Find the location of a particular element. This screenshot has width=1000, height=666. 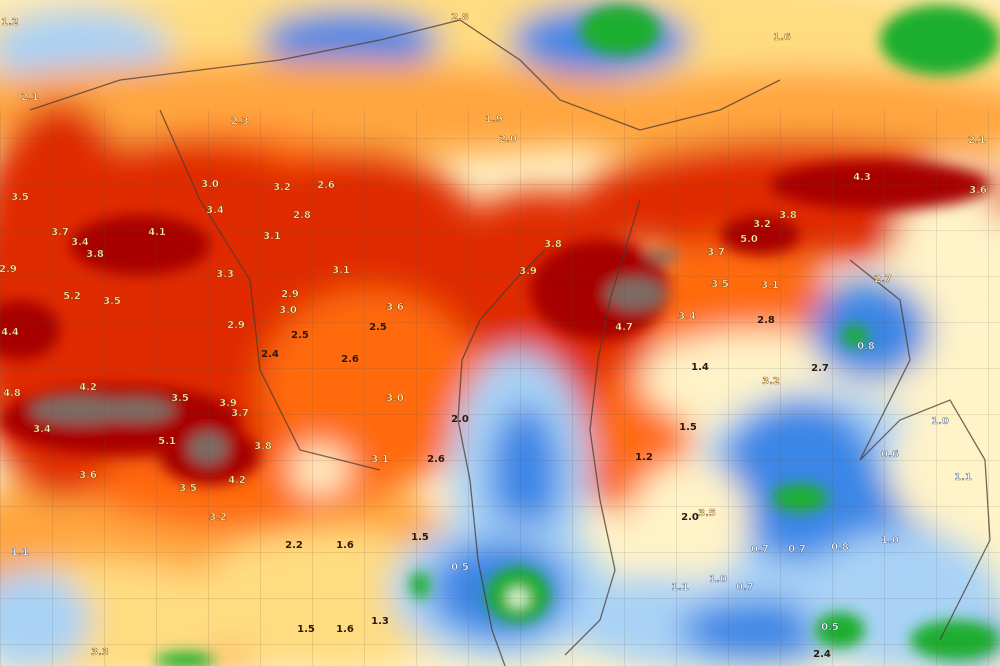

lake-michigan-west-shore is located at coordinates (501, 457).